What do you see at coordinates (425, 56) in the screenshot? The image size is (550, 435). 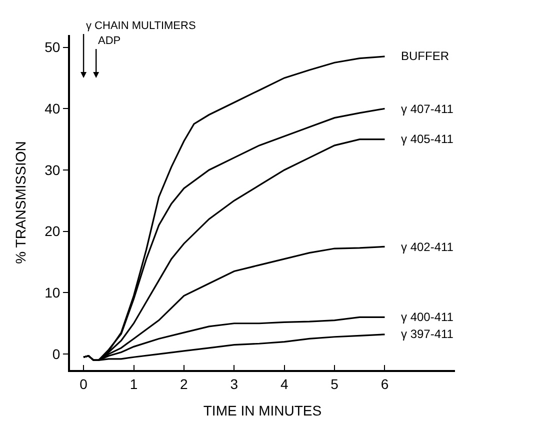 I see `series-label: BUFFER` at bounding box center [425, 56].